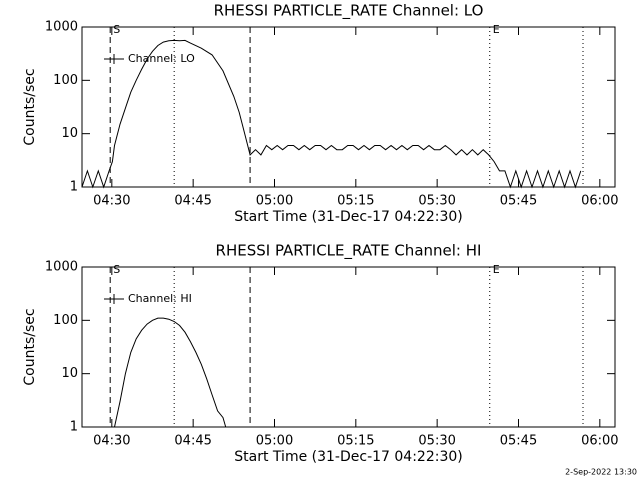  I want to click on footer: 2-Sep-2022 13:30, so click(601, 472).